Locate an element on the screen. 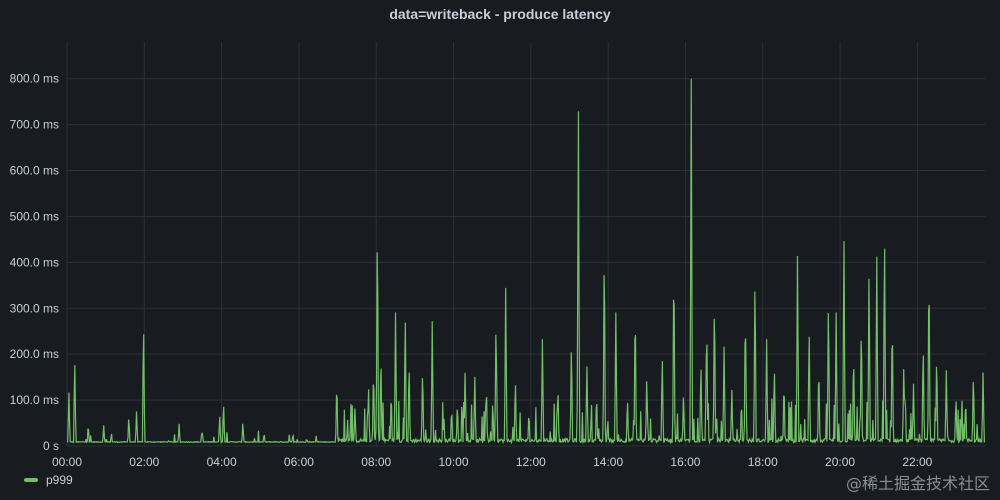 This screenshot has height=500, width=1000. legend-swatch is located at coordinates (31, 480).